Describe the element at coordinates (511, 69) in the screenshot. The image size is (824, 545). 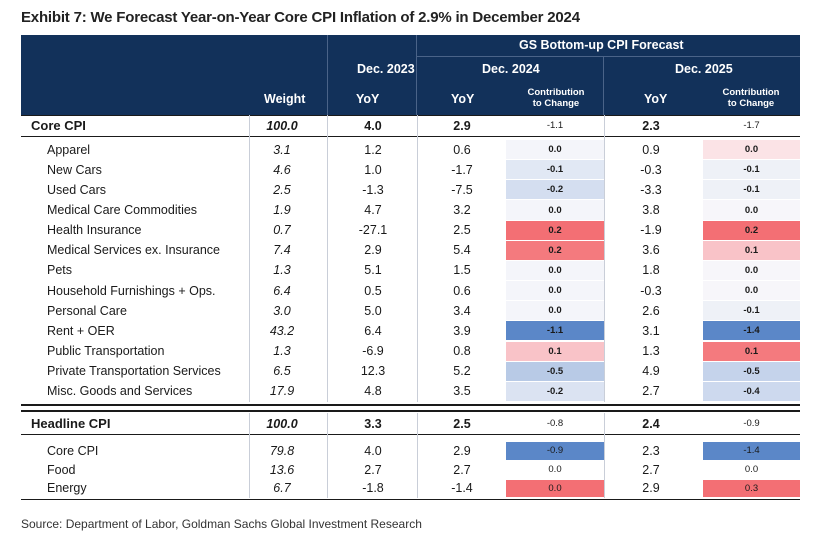
I see `dec-2024-heading: Dec. 2024` at that location.